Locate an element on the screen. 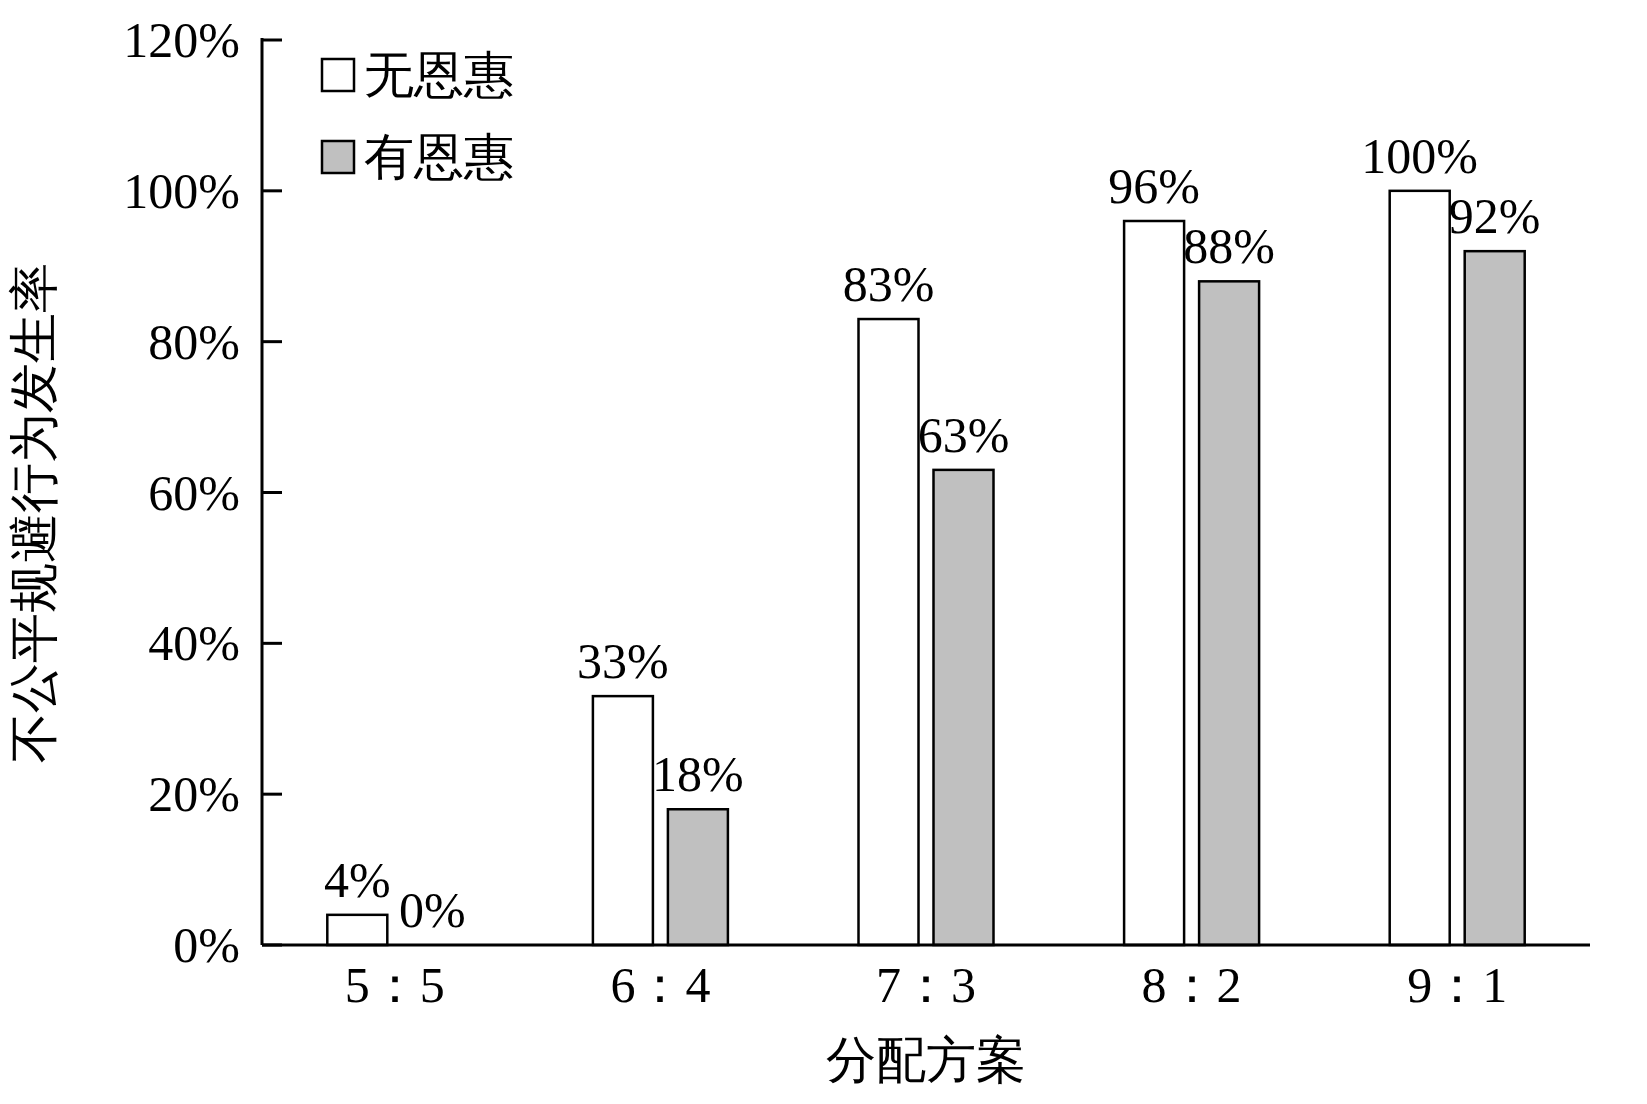 This screenshot has height=1104, width=1647. y-tick-label: 100% is located at coordinates (181, 190).